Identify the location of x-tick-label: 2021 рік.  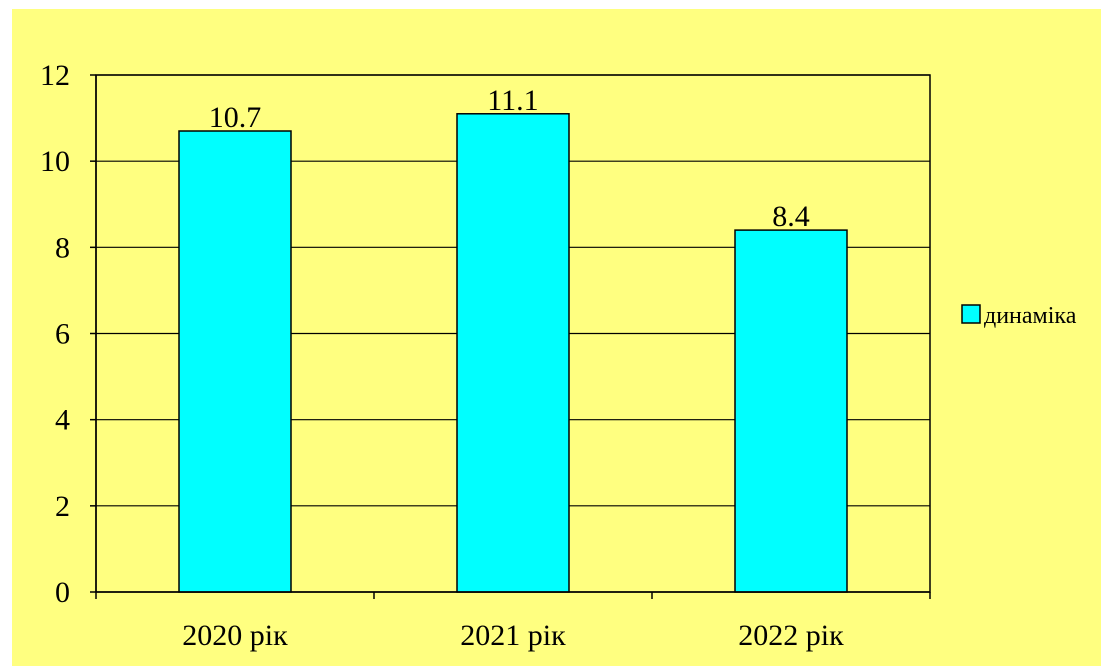
(513, 635).